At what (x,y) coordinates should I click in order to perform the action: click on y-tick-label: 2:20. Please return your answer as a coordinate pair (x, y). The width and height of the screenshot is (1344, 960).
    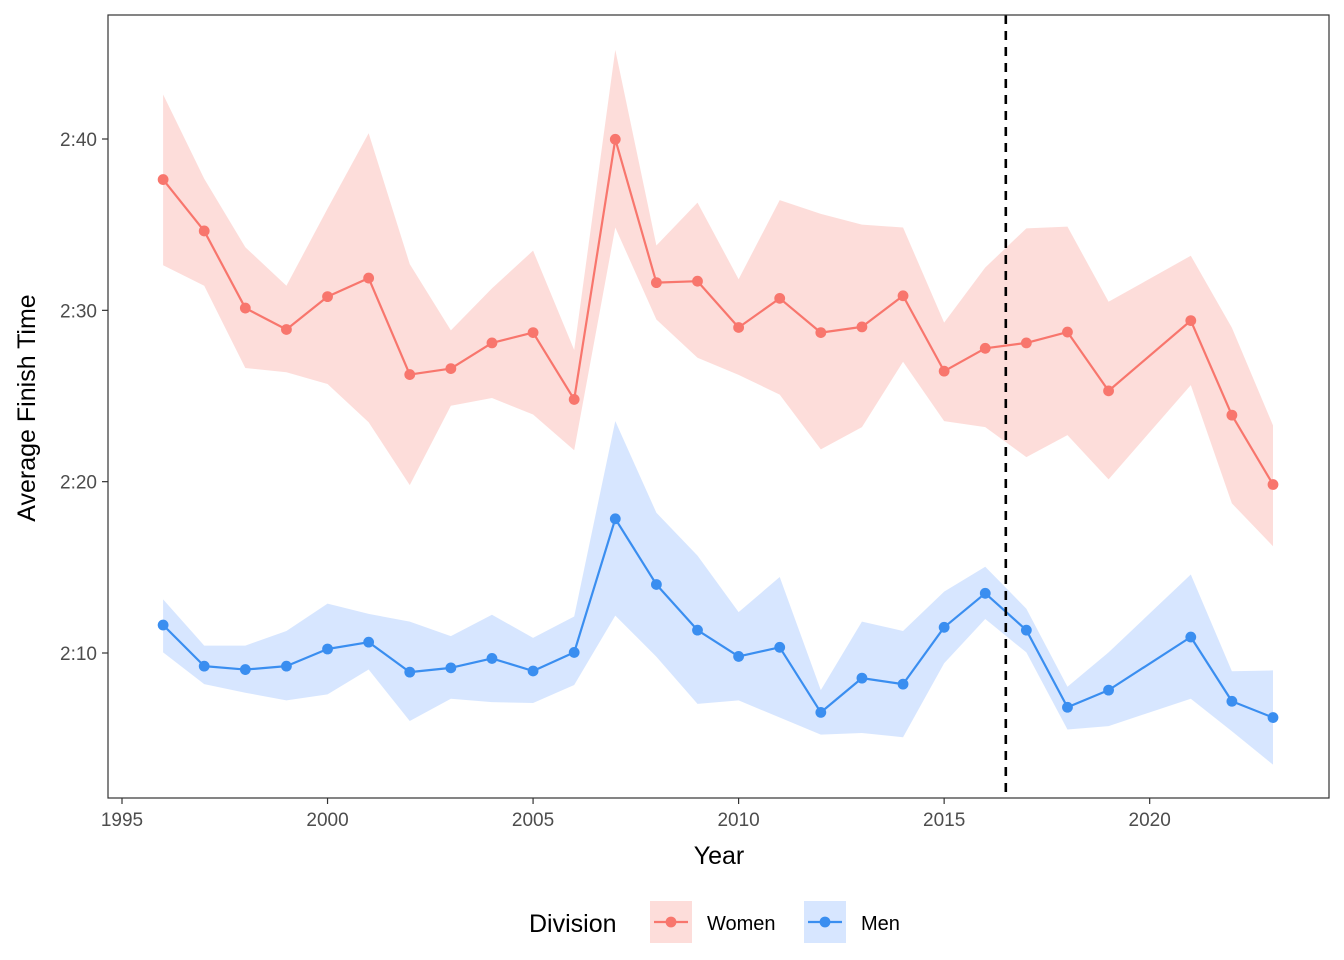
    Looking at the image, I should click on (78, 483).